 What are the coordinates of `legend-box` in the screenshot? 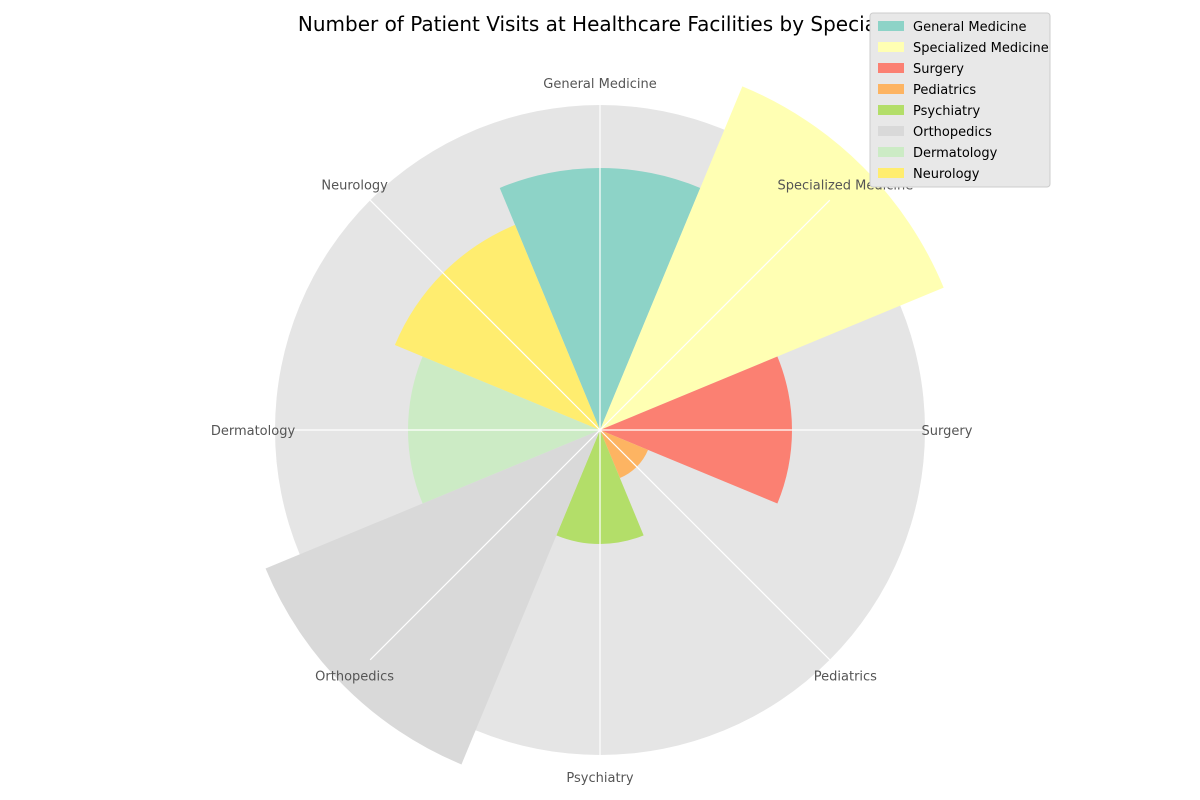 It's located at (960, 100).